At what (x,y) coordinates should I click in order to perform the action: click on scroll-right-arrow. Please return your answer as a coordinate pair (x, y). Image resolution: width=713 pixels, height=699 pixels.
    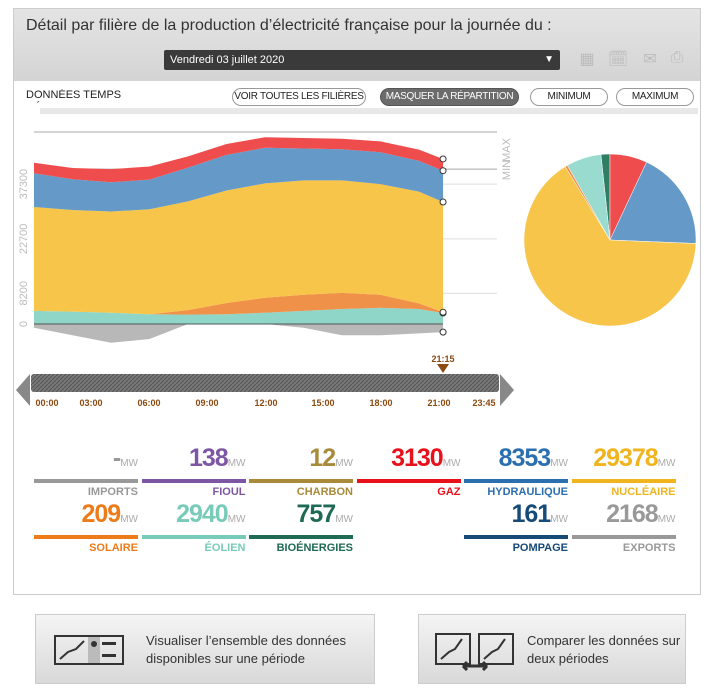
    Looking at the image, I should click on (507, 390).